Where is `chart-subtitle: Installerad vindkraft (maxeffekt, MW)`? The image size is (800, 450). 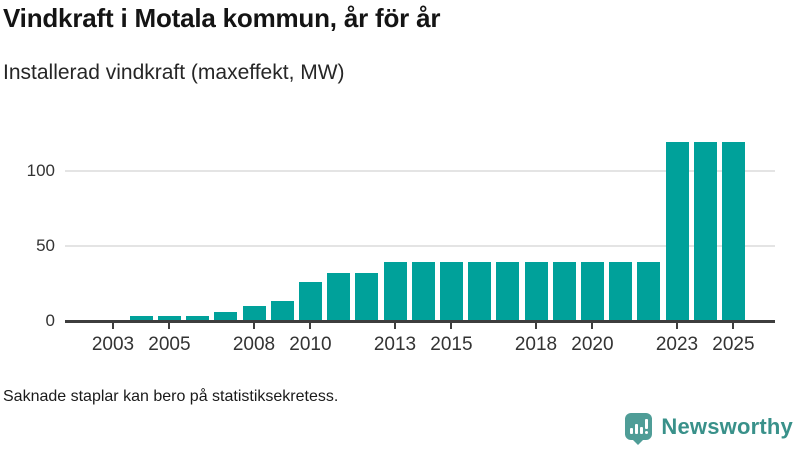 chart-subtitle: Installerad vindkraft (maxeffekt, MW) is located at coordinates (174, 72).